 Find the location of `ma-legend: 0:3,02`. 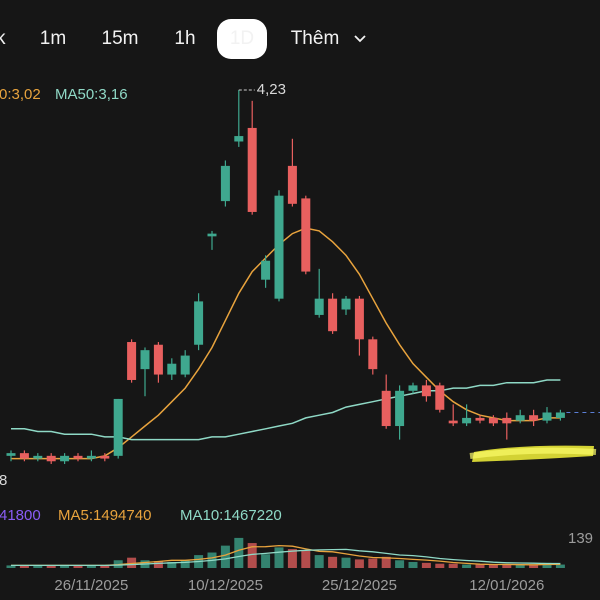

ma-legend: 0:3,02 is located at coordinates (20, 94).